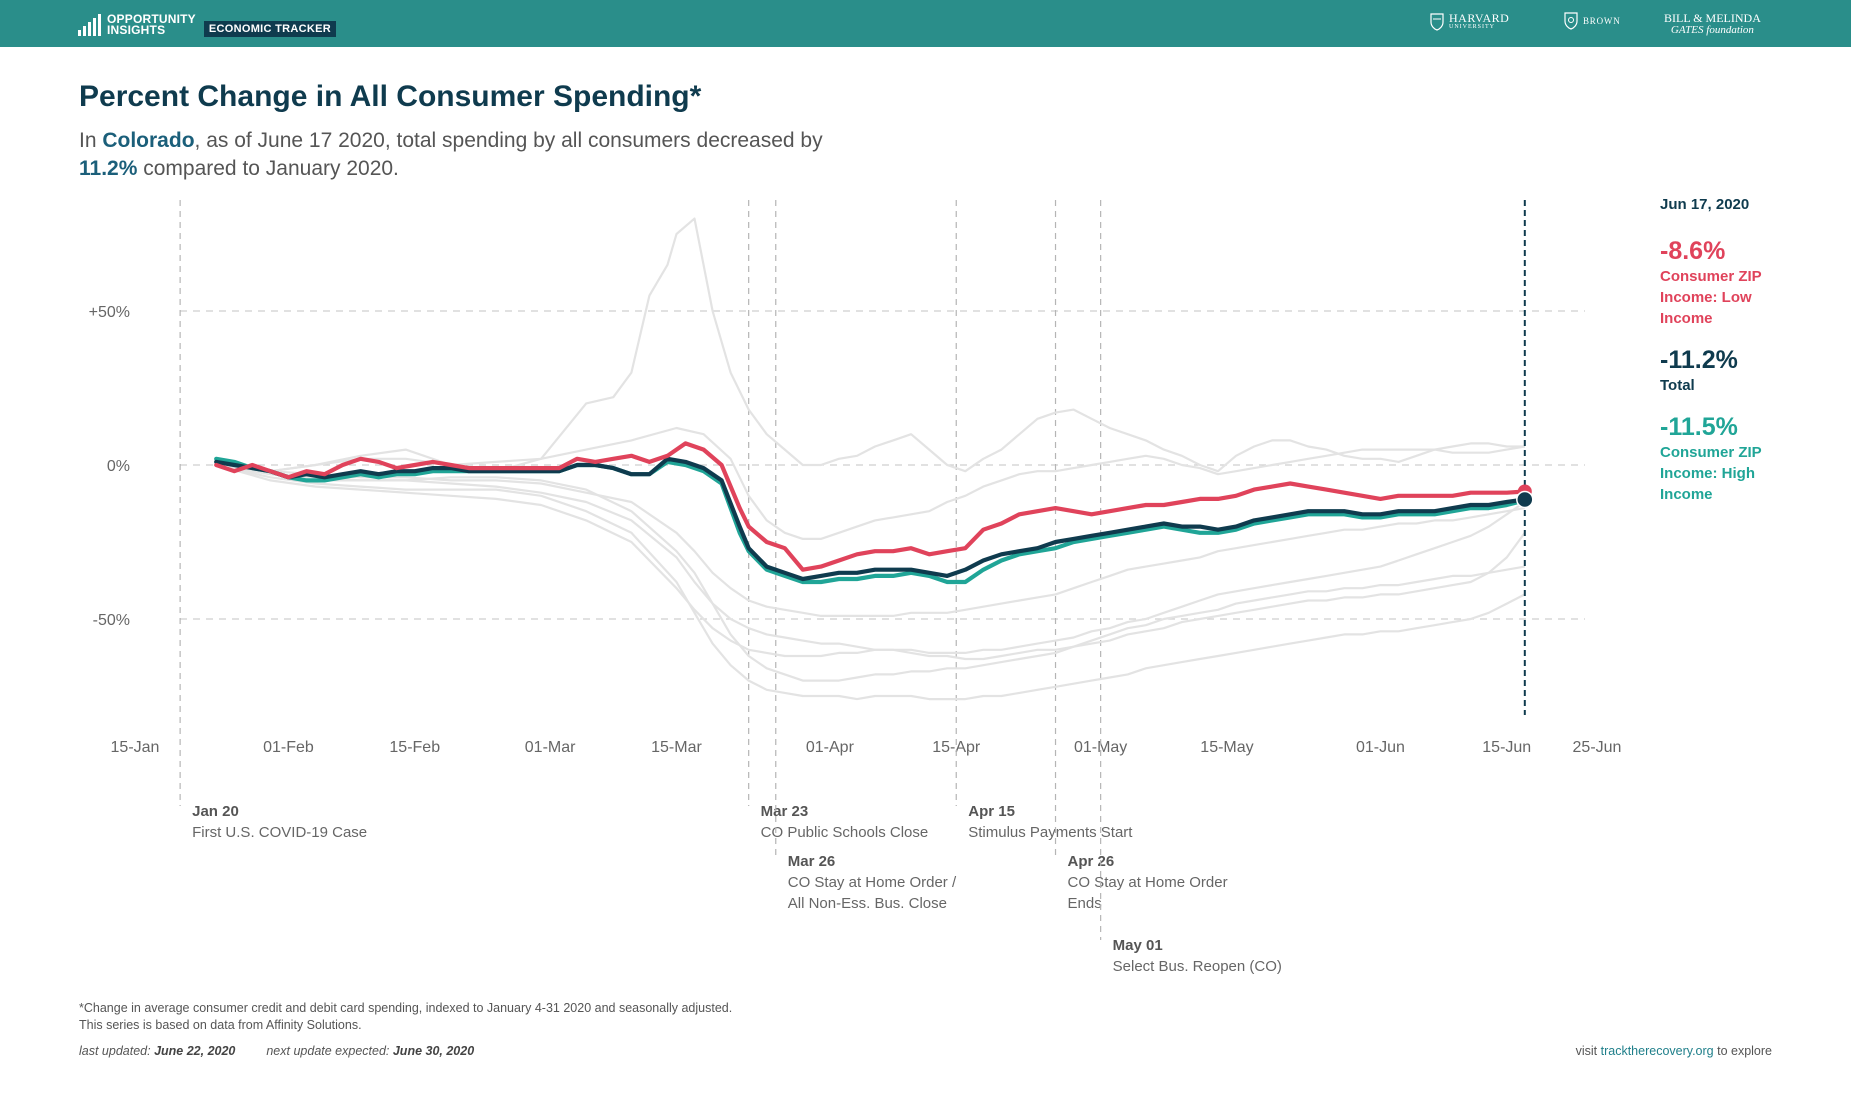 This screenshot has width=1851, height=1094. Describe the element at coordinates (845, 832) in the screenshot. I see `event-description: CO Public Schools Close` at that location.